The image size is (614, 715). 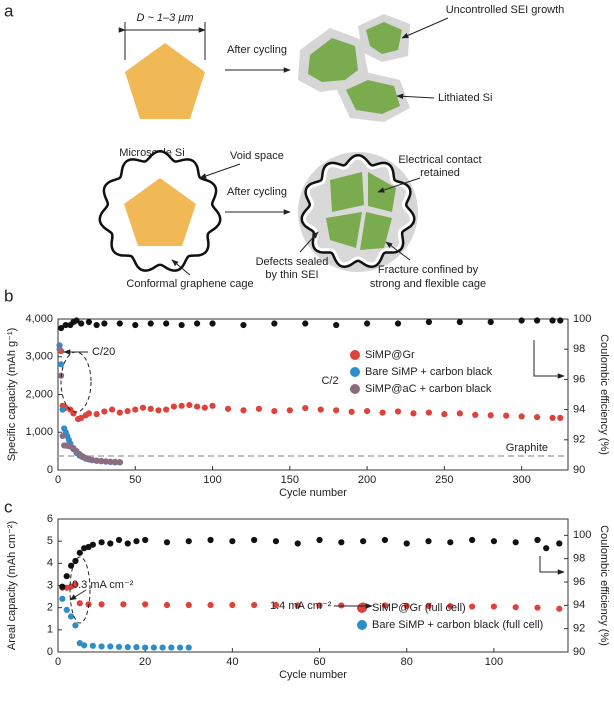 I want to click on y-tick-label: 6, so click(x=50, y=519).